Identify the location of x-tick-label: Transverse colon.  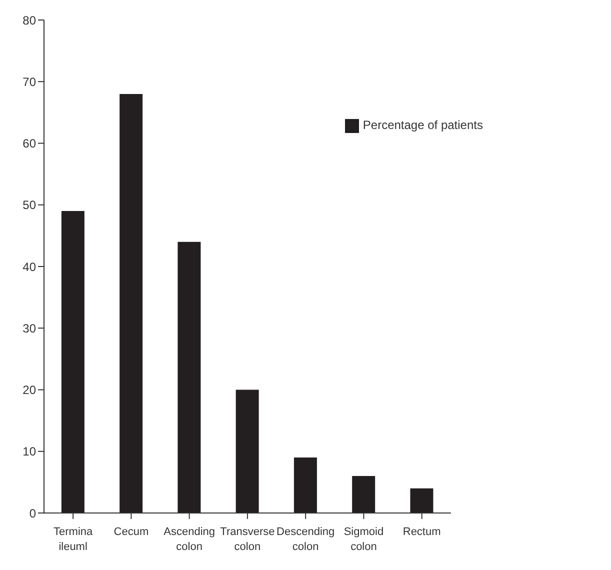
(247, 539).